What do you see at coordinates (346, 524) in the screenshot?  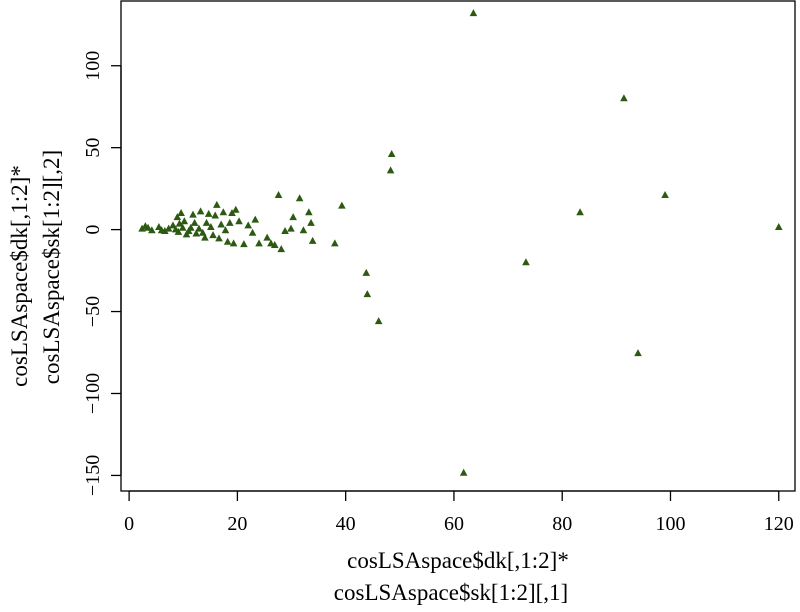 I see `x-tick-label: 40` at bounding box center [346, 524].